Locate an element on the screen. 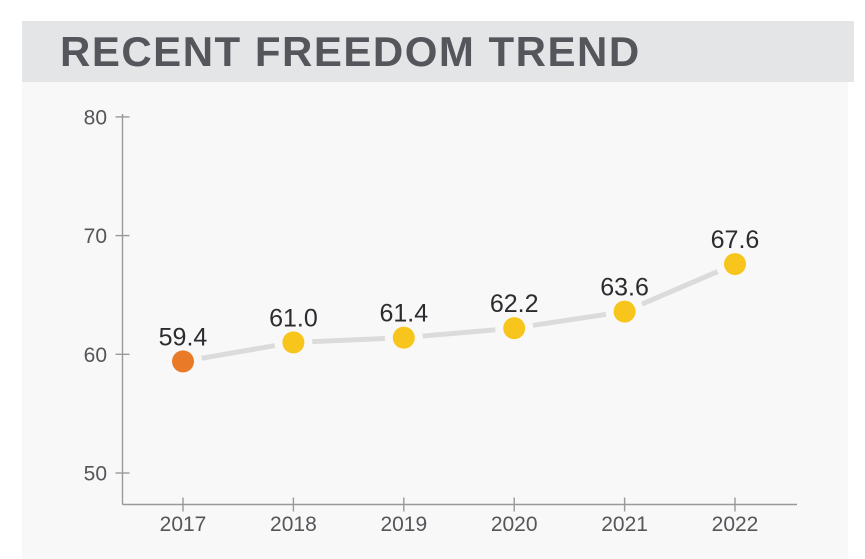  data-point-label-2020: 62.2 is located at coordinates (514, 304).